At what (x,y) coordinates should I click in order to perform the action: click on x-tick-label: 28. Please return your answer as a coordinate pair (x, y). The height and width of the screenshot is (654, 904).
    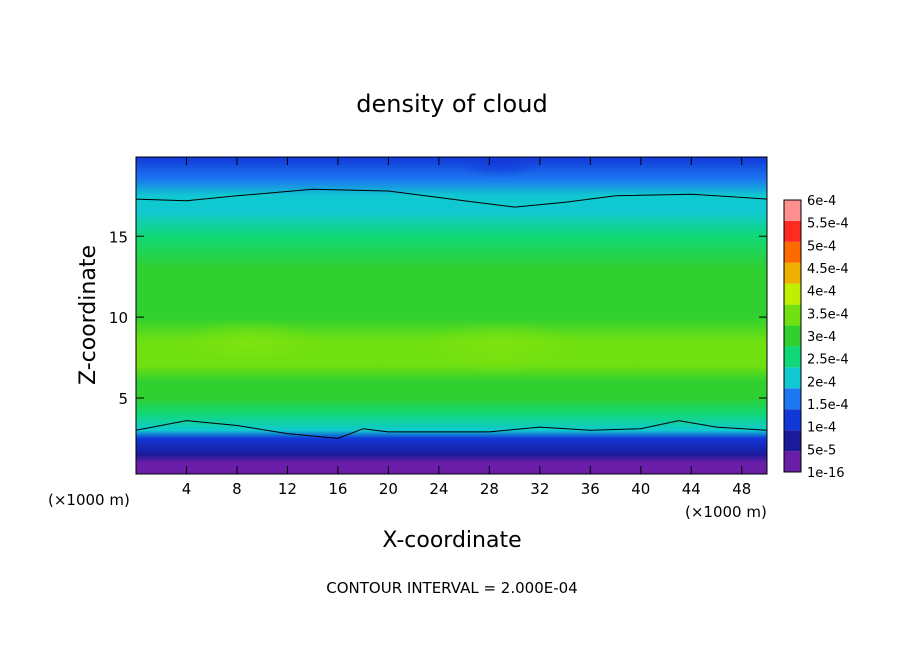
    Looking at the image, I should click on (489, 489).